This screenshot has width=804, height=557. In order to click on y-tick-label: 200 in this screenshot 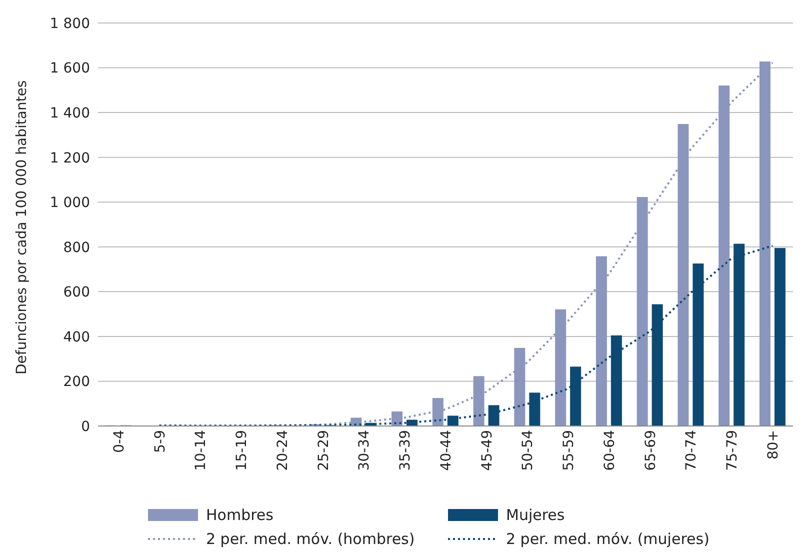, I will do `click(76, 382)`.